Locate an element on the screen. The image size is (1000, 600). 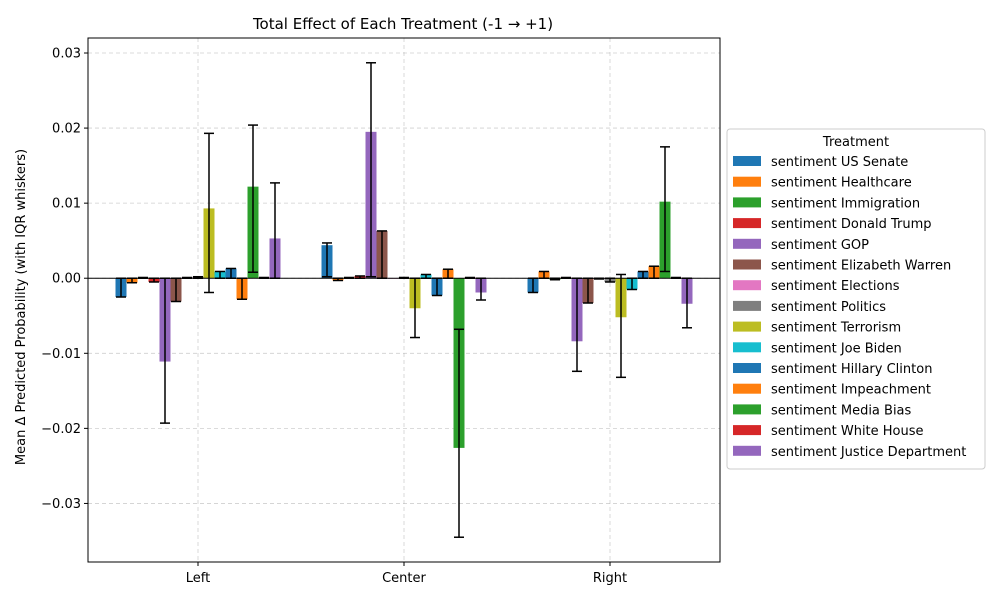
x-tick-label: Left is located at coordinates (198, 578).